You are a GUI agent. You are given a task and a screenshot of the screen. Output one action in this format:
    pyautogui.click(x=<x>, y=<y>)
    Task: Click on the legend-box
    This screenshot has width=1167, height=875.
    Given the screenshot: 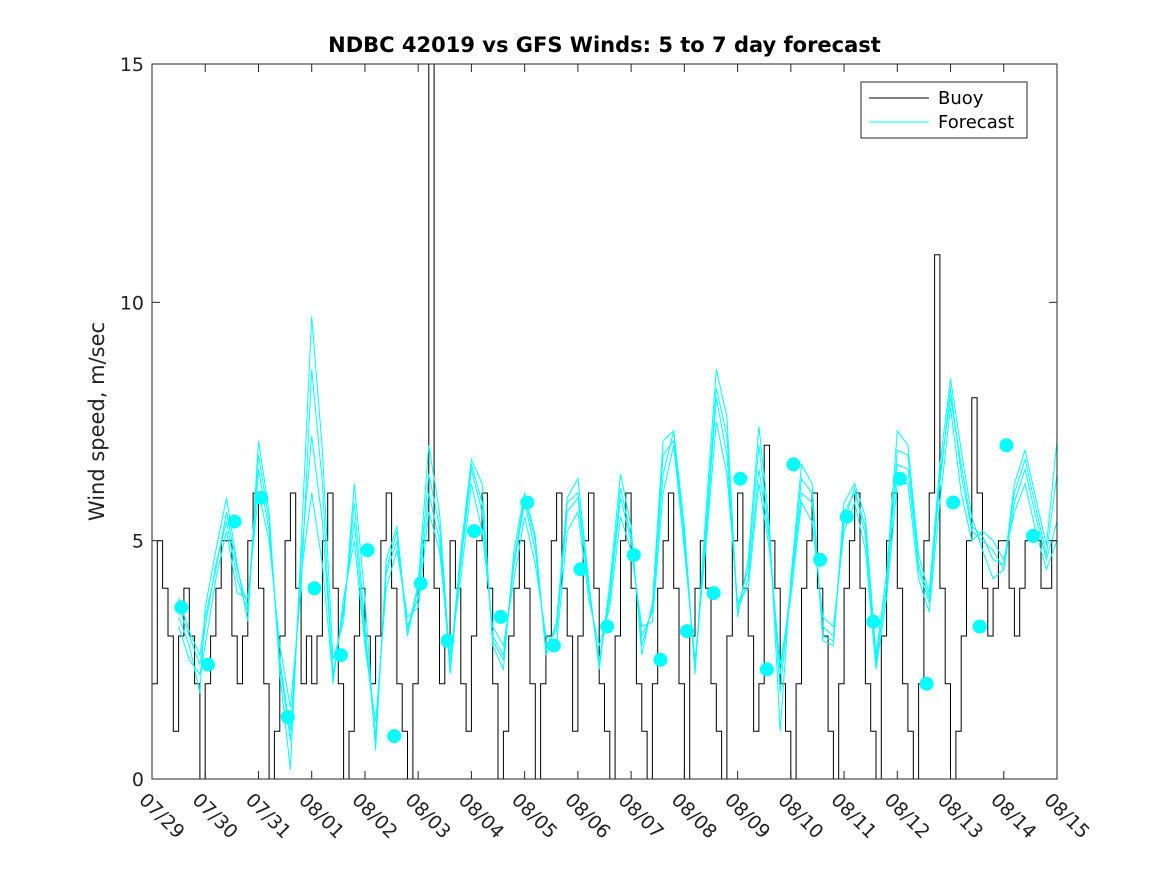 What is the action you would take?
    pyautogui.click(x=944, y=110)
    